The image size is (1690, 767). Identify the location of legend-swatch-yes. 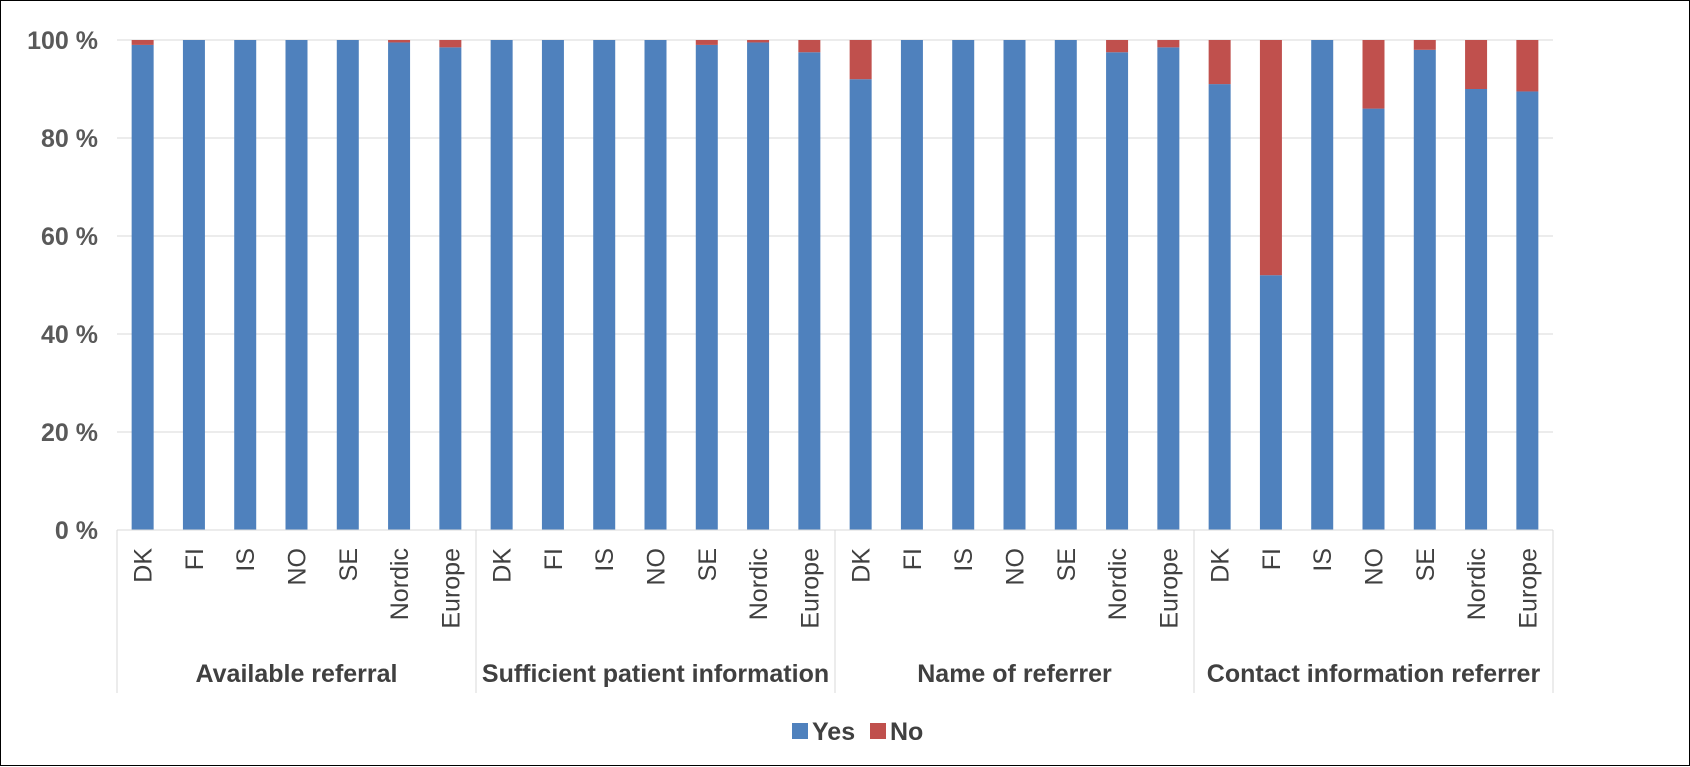
(800, 731).